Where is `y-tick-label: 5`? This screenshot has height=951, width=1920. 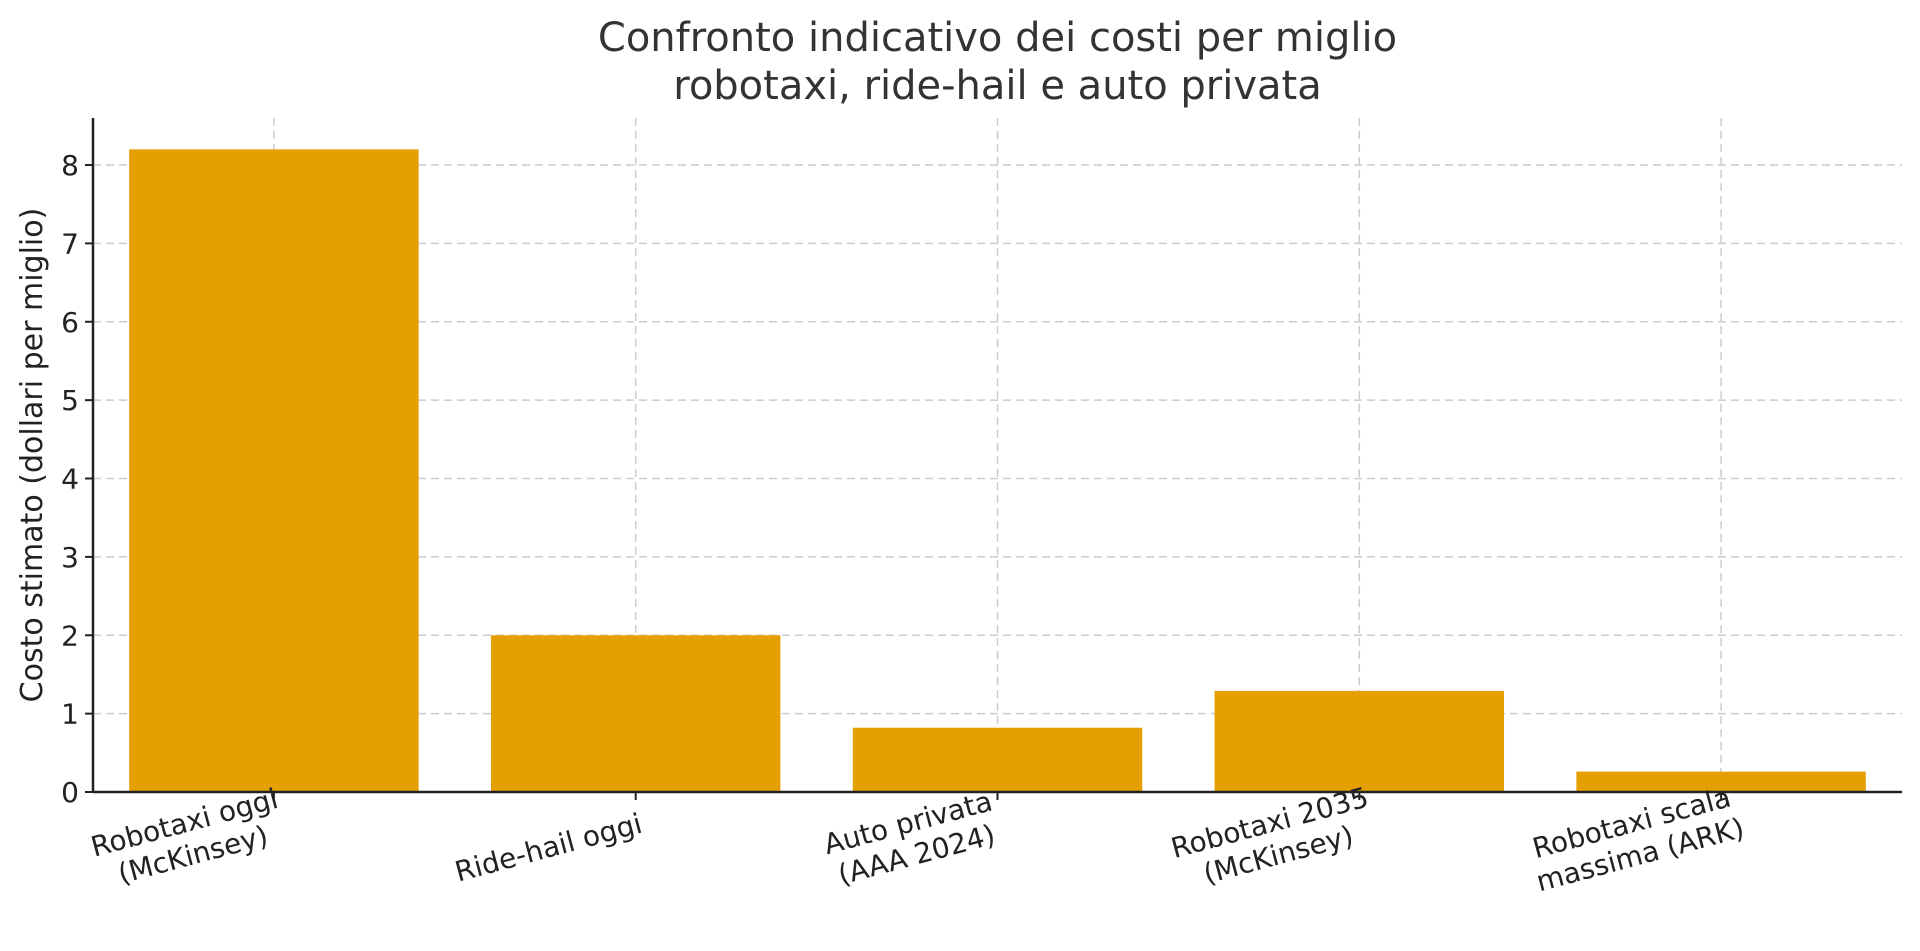 y-tick-label: 5 is located at coordinates (70, 400).